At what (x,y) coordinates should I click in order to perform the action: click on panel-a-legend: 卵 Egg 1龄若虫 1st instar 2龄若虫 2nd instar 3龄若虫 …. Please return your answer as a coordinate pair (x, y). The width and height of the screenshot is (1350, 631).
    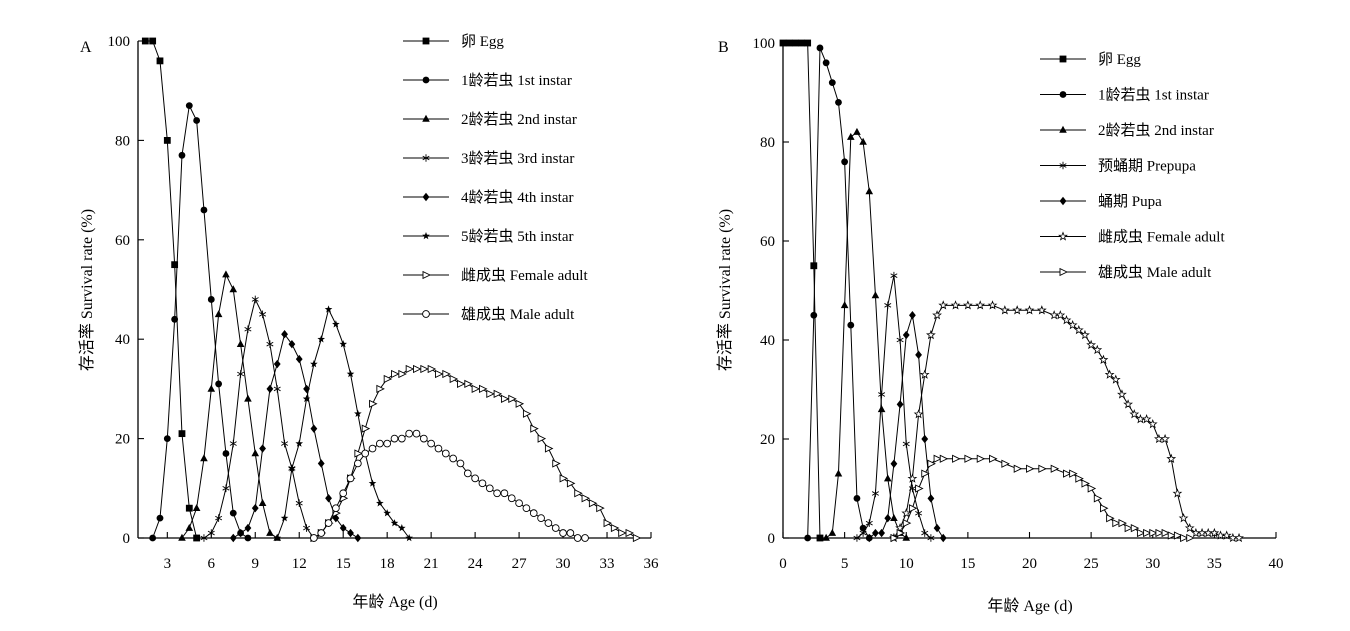
    Looking at the image, I should click on (495, 178).